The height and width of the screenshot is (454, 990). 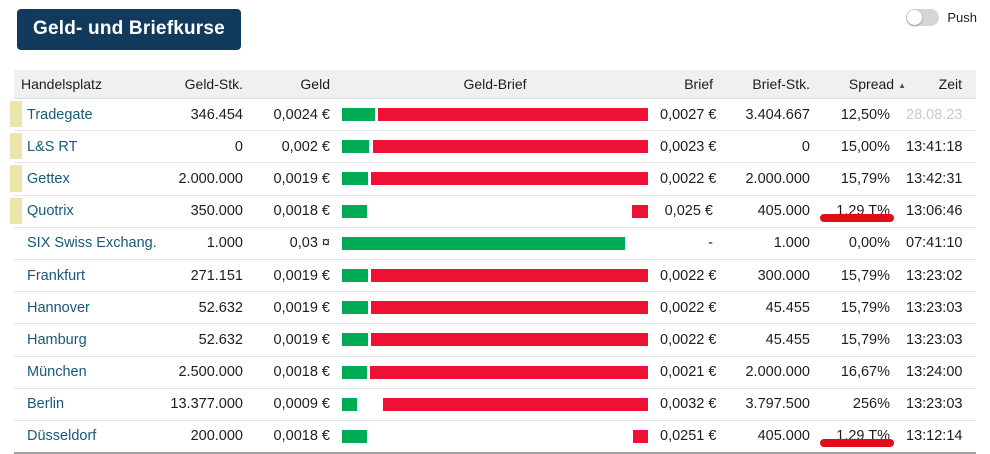 What do you see at coordinates (495, 84) in the screenshot?
I see `column-header-geld_brief: Geld-Brief` at bounding box center [495, 84].